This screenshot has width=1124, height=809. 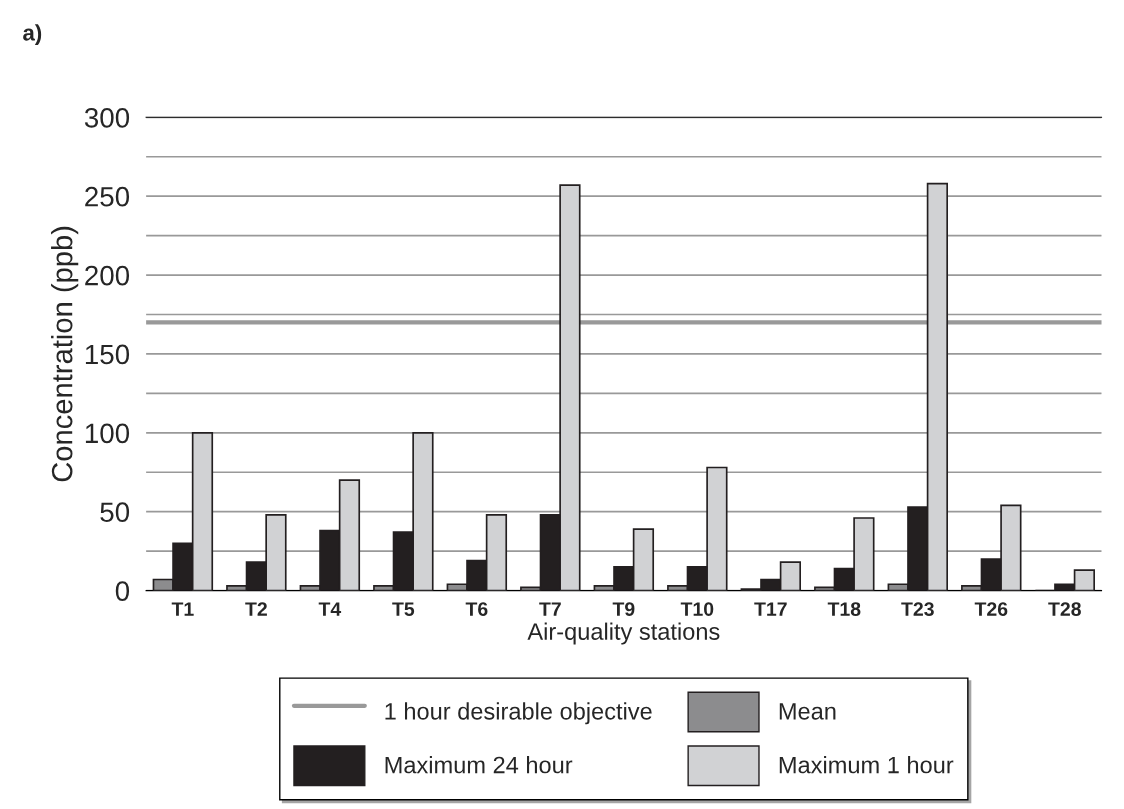 I want to click on x-axis-title: Air-quality stations, so click(x=623, y=633).